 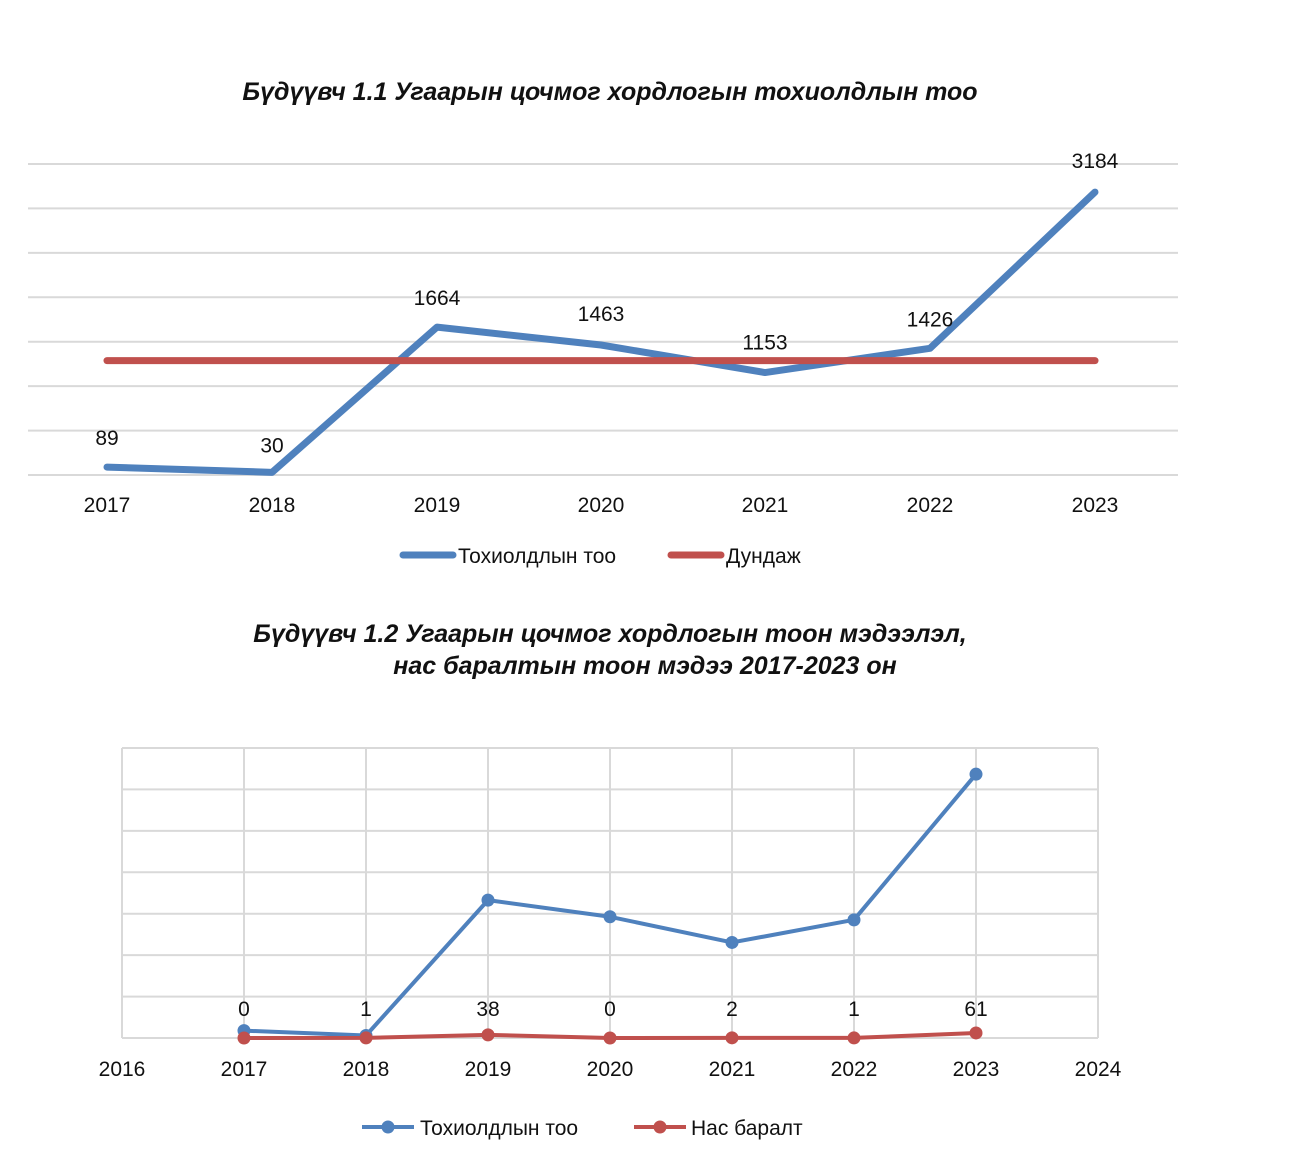 What do you see at coordinates (366, 1069) in the screenshot?
I see `chart2-x-tick-label: 2018` at bounding box center [366, 1069].